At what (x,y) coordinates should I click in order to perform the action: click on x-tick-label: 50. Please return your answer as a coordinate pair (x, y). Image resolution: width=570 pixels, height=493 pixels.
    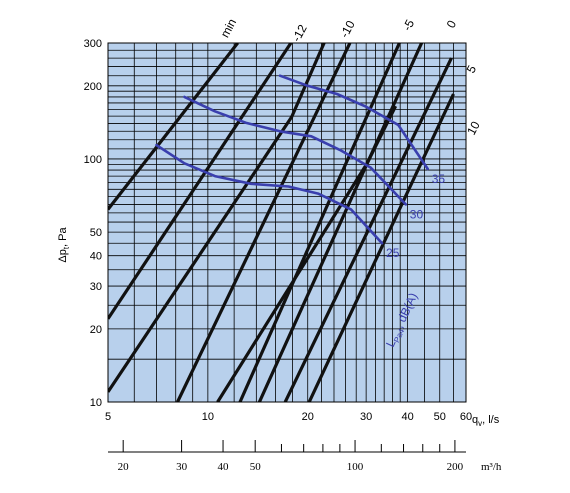
    Looking at the image, I should click on (440, 417).